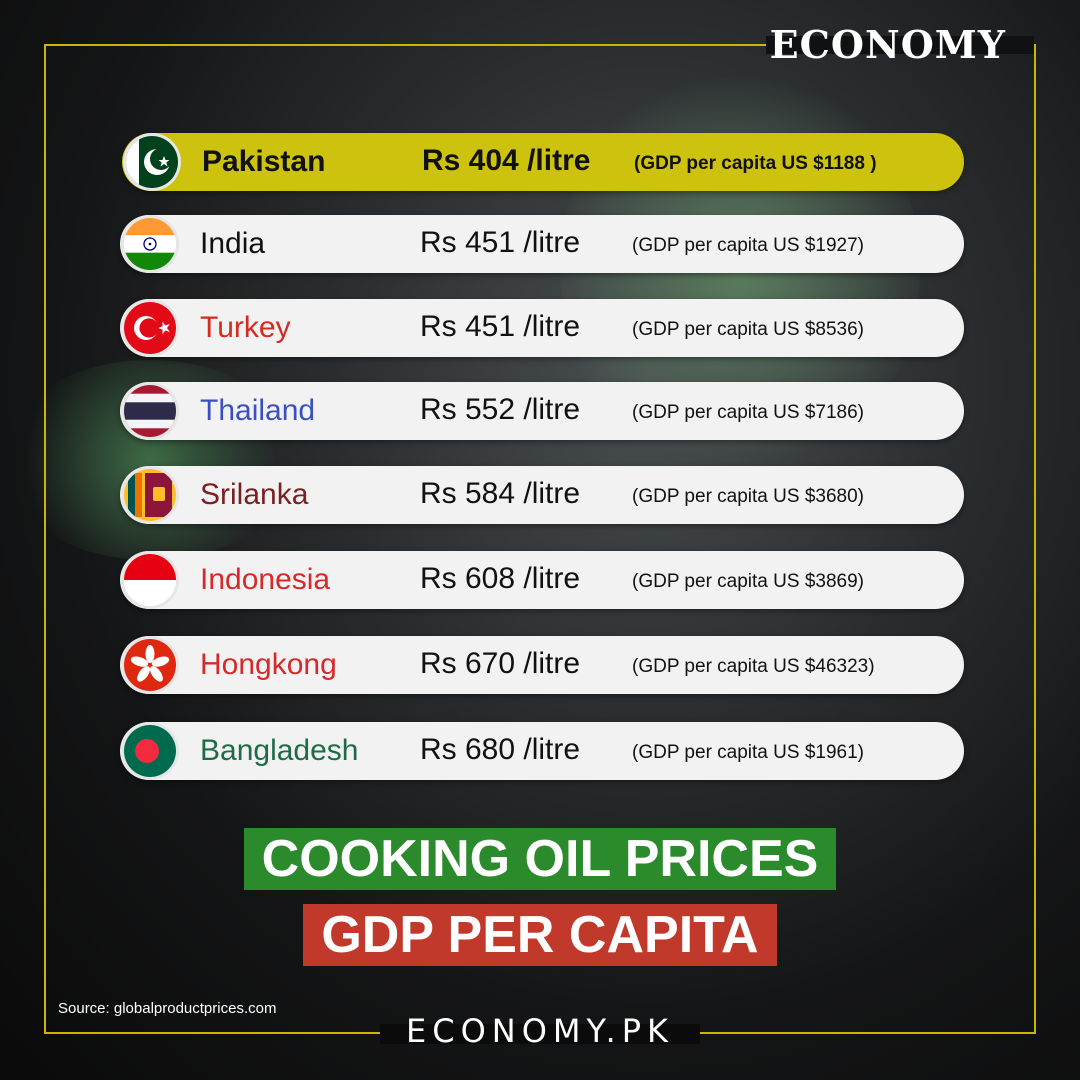 This screenshot has height=1080, width=1080. I want to click on gdp-per-capita: (GDP per capita US $46323), so click(753, 666).